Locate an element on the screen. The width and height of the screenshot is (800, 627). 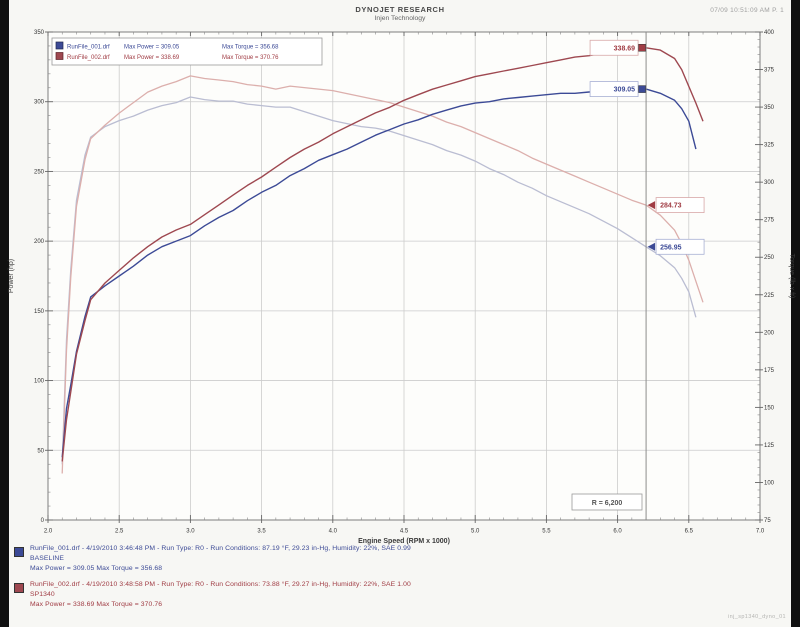
legend-swatch-mod is located at coordinates (59, 56).